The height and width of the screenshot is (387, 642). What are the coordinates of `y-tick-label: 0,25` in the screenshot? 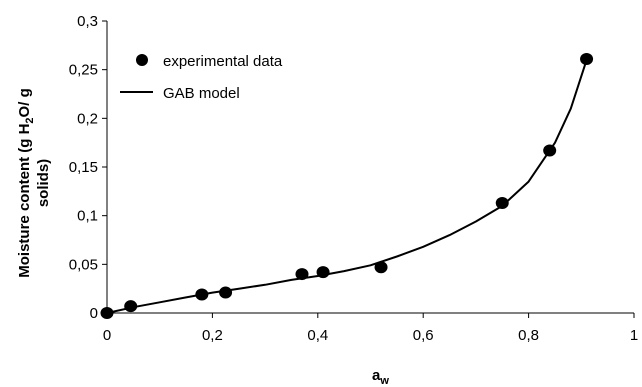 It's located at (83, 70).